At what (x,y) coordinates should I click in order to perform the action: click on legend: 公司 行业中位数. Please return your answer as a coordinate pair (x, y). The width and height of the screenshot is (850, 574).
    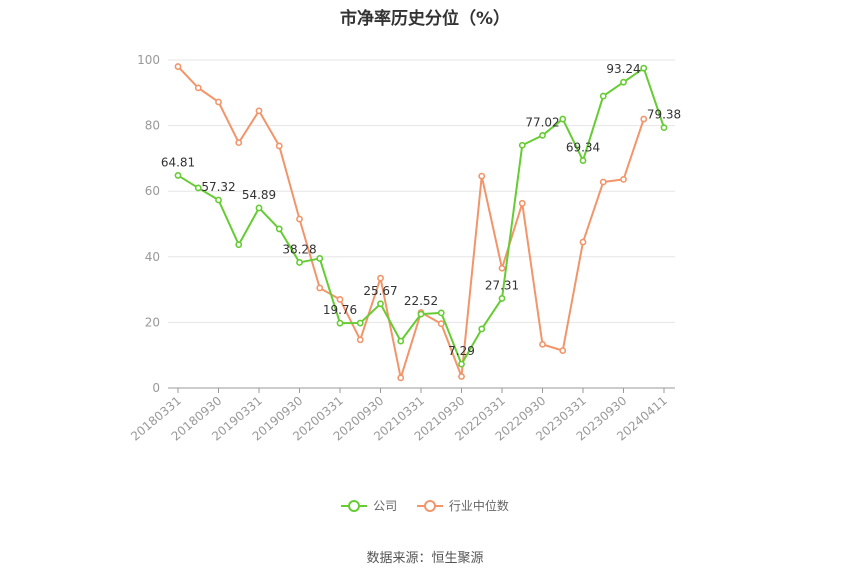
    Looking at the image, I should click on (425, 506).